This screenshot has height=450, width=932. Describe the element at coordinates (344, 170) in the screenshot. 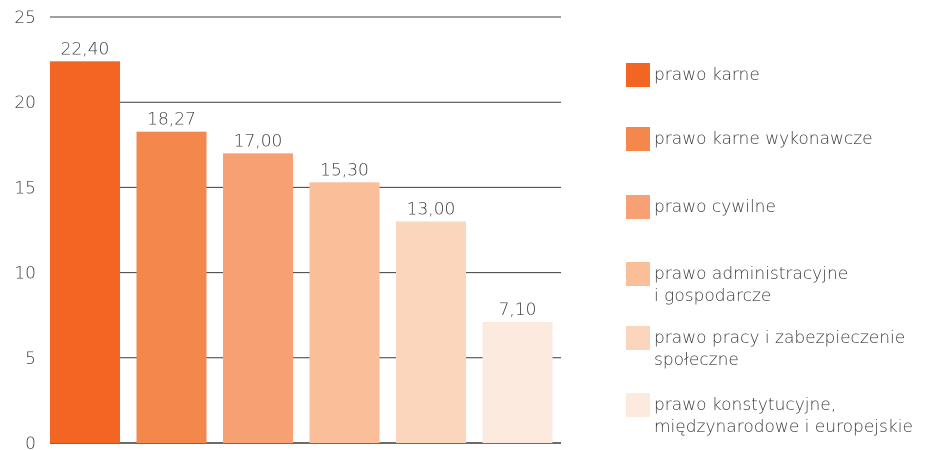

I see `data-label: 15,30` at that location.